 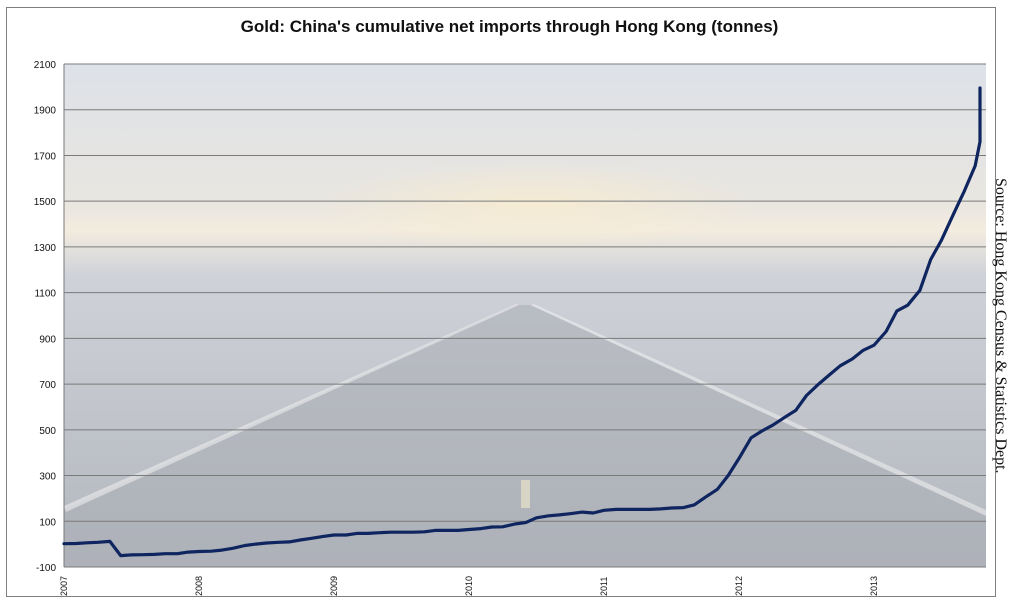 What do you see at coordinates (45, 111) in the screenshot?
I see `y-tick-label: 1900` at bounding box center [45, 111].